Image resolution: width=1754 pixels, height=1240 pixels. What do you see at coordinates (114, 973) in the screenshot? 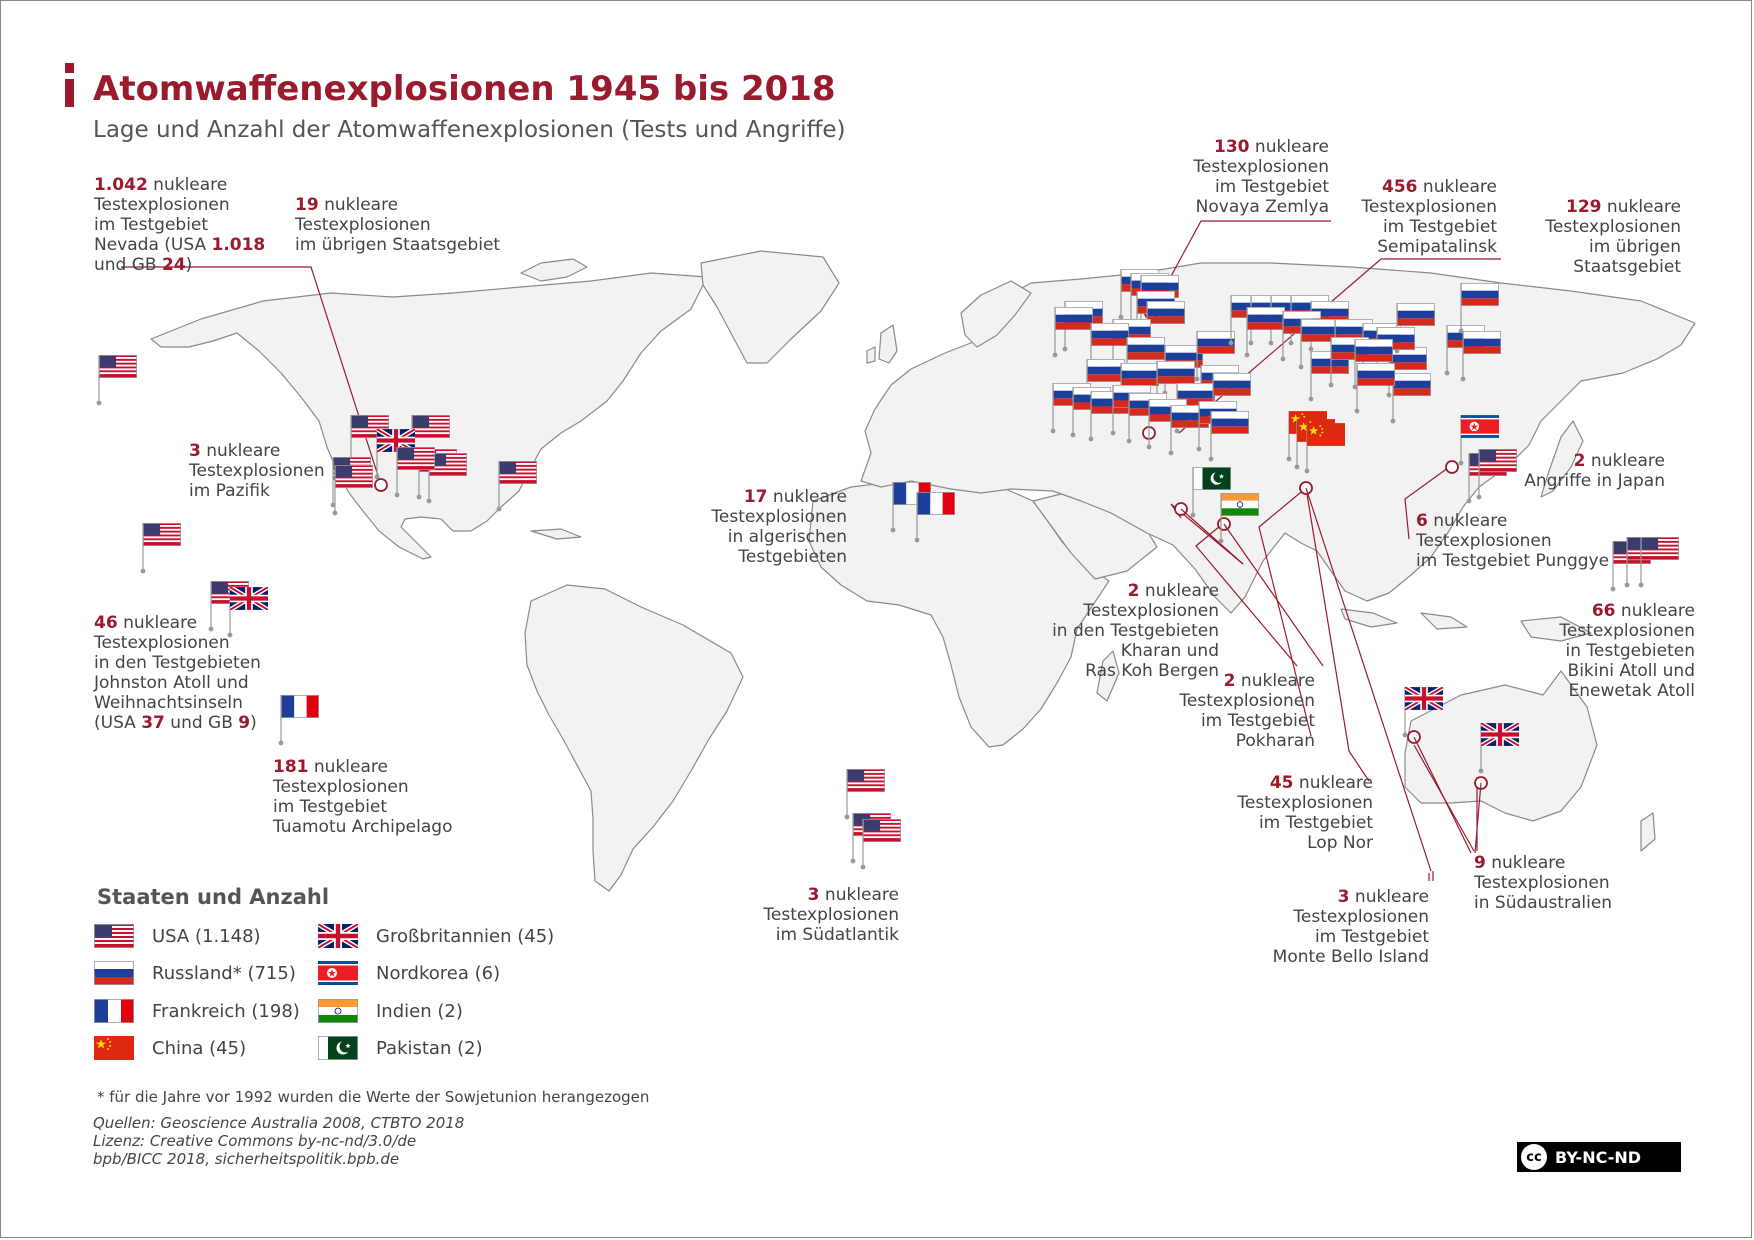
I see `russia-flag-icon` at bounding box center [114, 973].